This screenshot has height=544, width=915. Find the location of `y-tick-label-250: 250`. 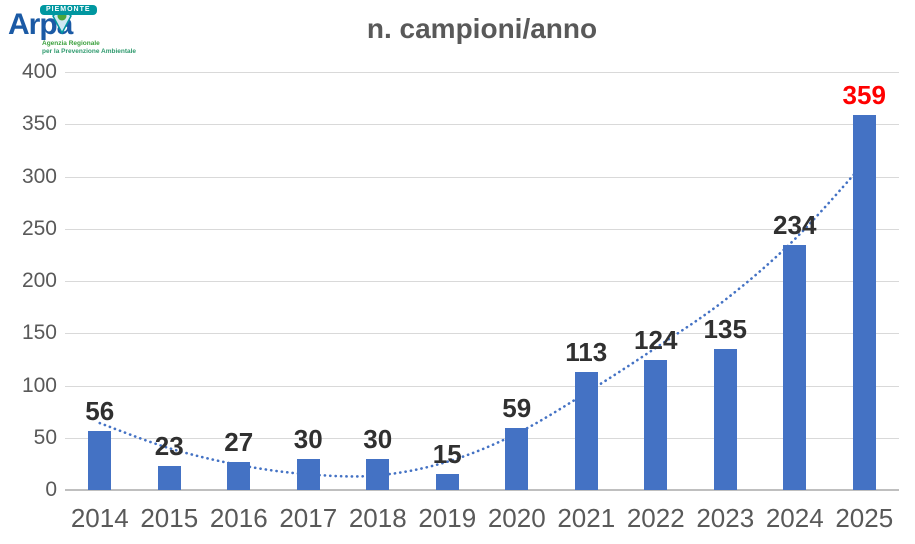

y-tick-label-250: 250 is located at coordinates (39, 228).